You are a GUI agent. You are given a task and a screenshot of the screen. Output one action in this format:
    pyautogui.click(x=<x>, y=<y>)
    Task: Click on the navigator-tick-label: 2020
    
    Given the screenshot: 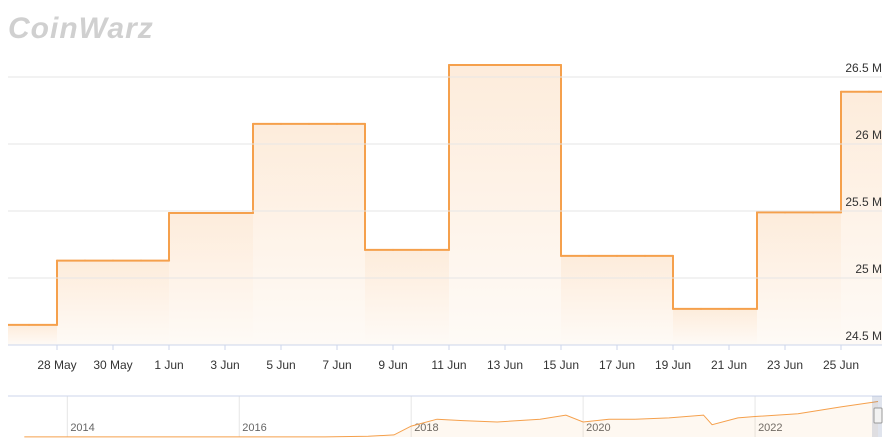 What is the action you would take?
    pyautogui.click(x=598, y=428)
    